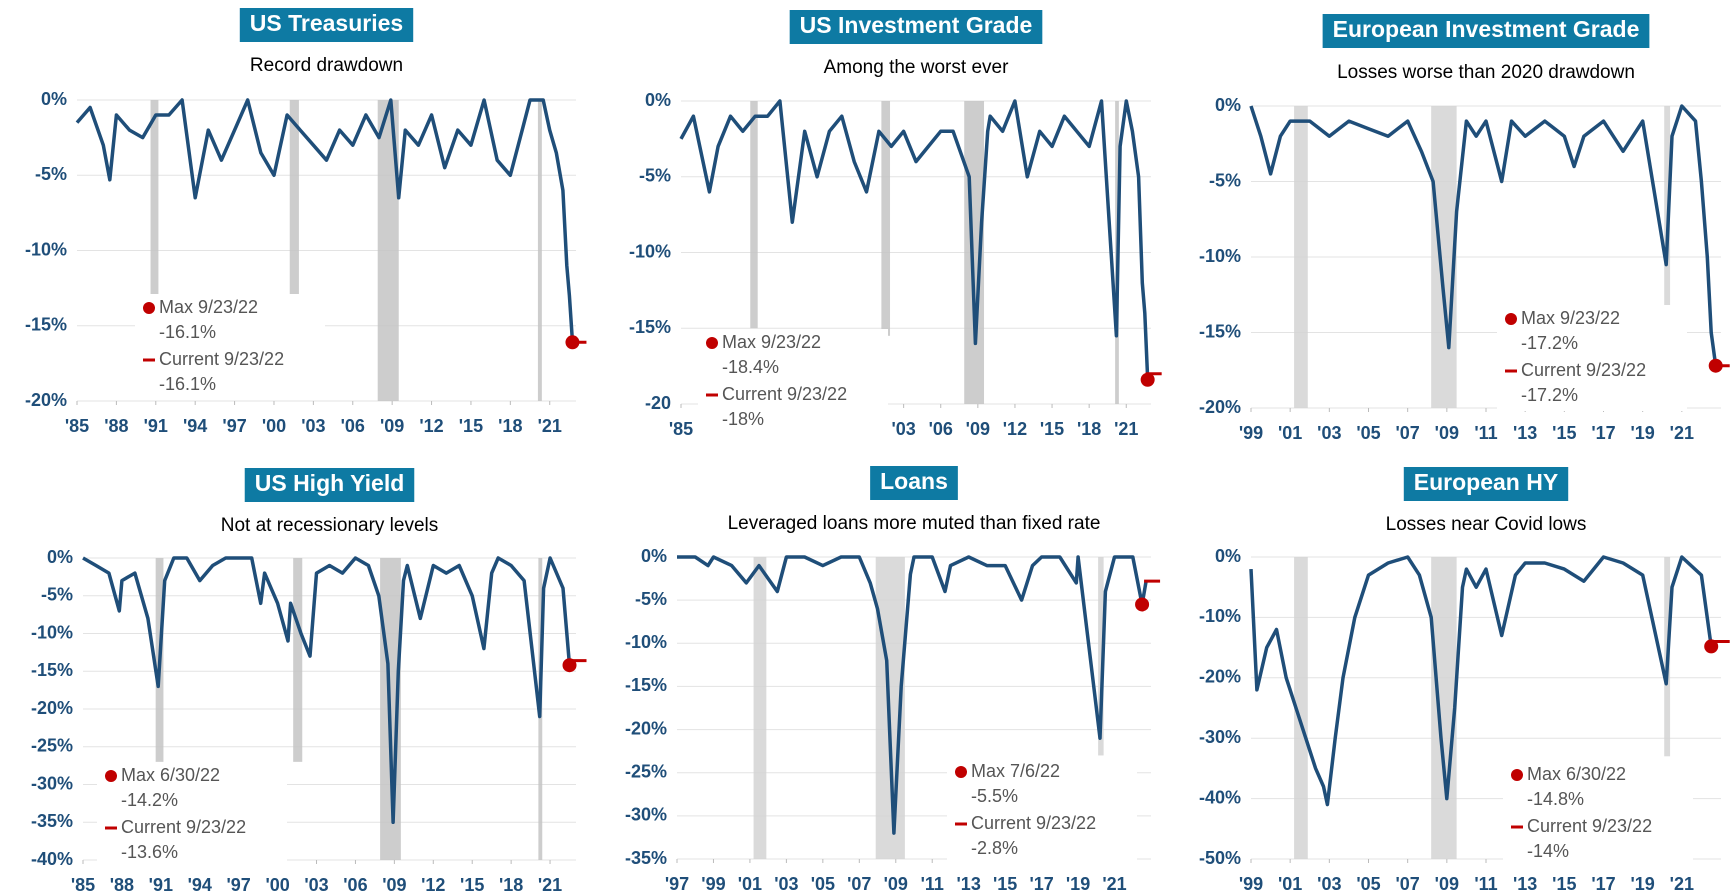 This screenshot has width=1736, height=895. What do you see at coordinates (941, 429) in the screenshot?
I see `x-tick-label: '06` at bounding box center [941, 429].